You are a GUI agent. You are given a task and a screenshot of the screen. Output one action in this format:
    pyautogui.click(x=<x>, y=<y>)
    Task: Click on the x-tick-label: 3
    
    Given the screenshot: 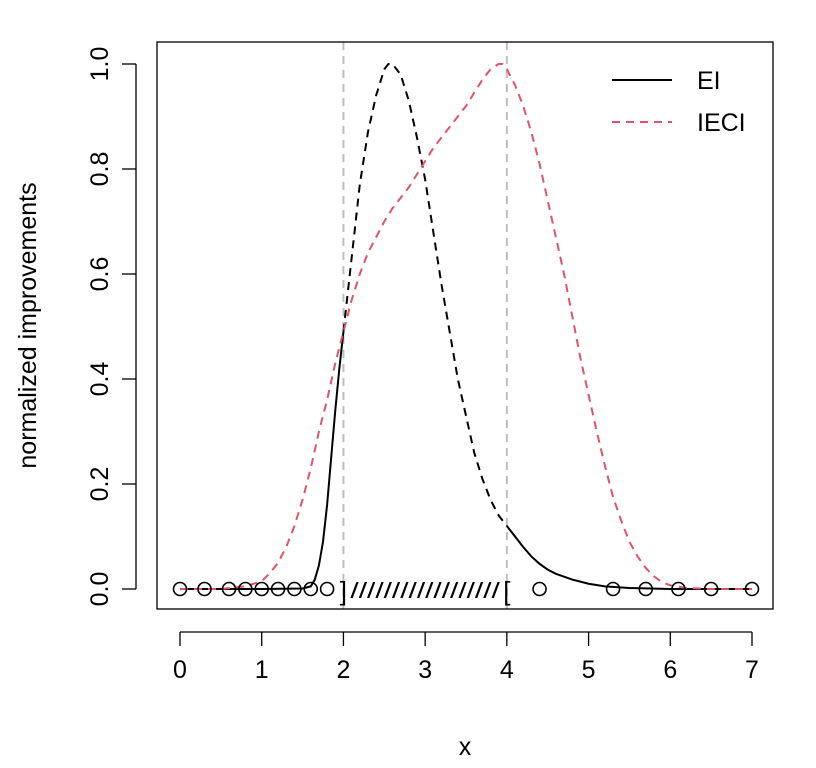 What is the action you would take?
    pyautogui.click(x=425, y=670)
    